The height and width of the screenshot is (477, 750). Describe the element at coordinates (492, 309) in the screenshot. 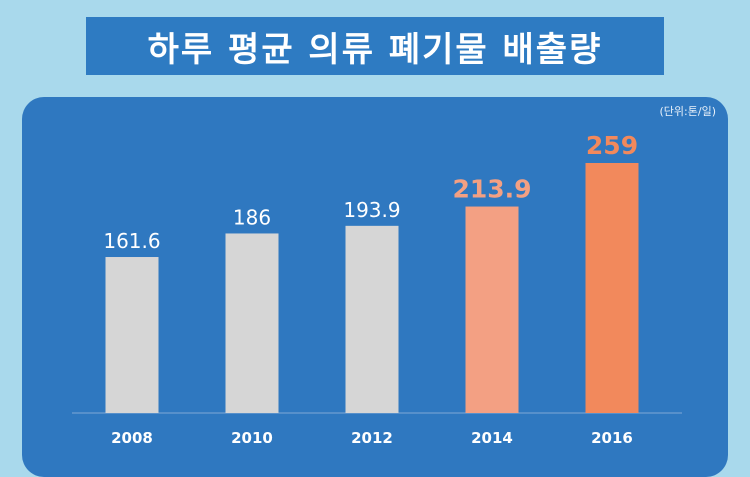

I see `bar-2014` at that location.